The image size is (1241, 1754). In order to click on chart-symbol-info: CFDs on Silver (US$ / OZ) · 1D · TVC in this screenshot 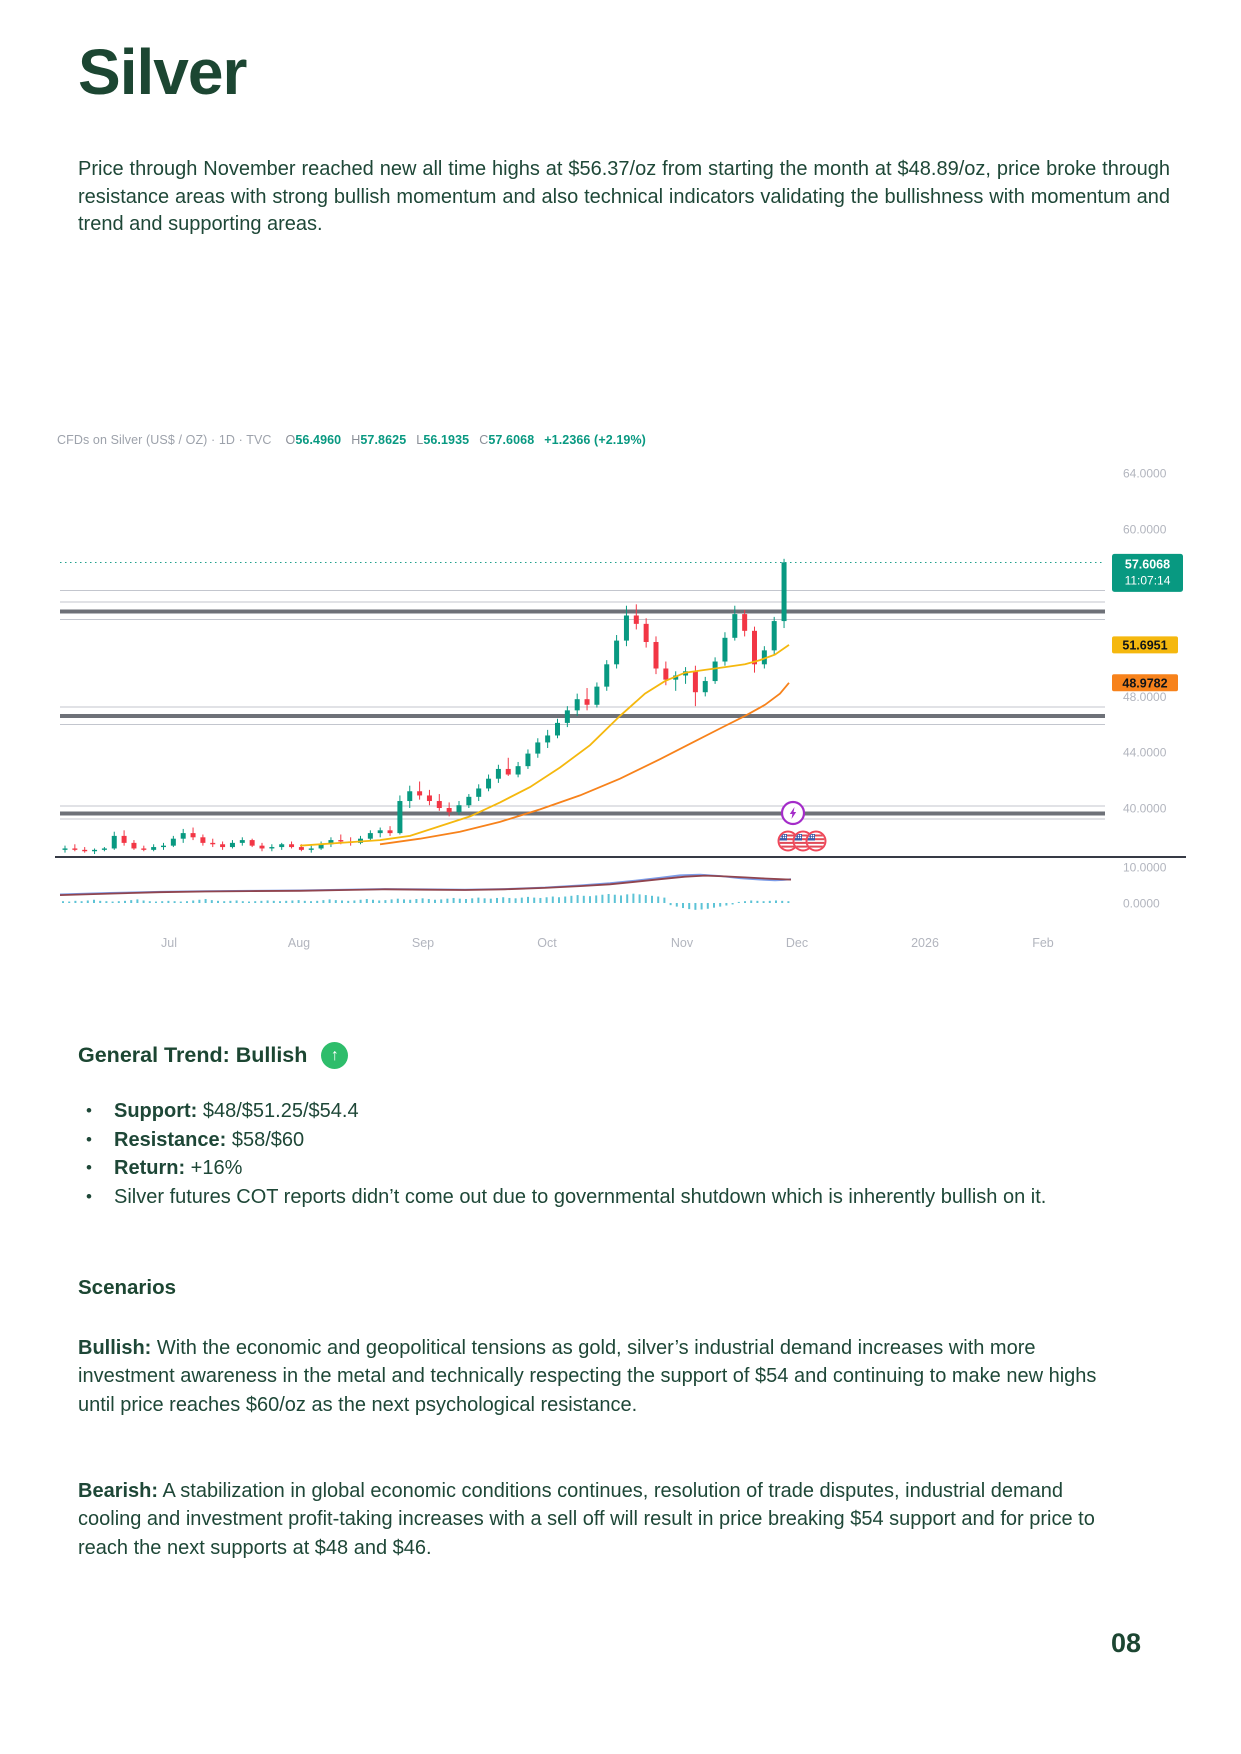, I will do `click(164, 440)`.